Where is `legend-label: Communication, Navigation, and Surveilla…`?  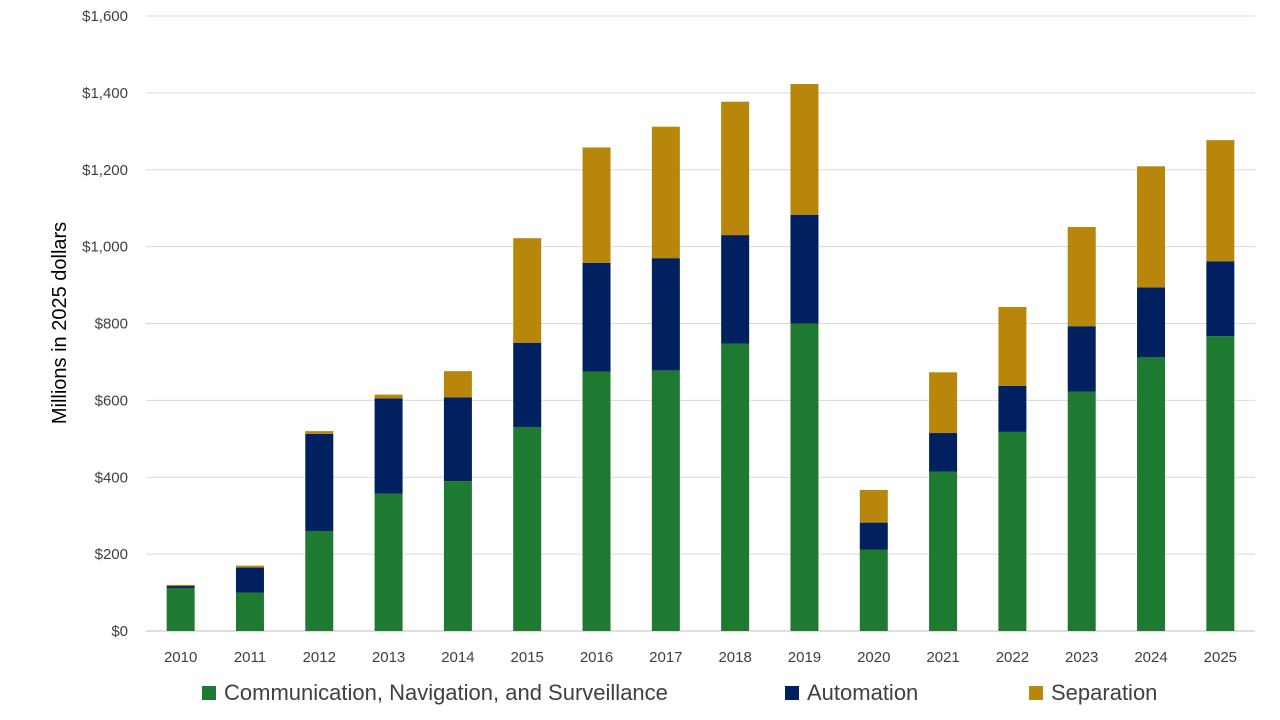 legend-label: Communication, Navigation, and Surveilla… is located at coordinates (446, 692).